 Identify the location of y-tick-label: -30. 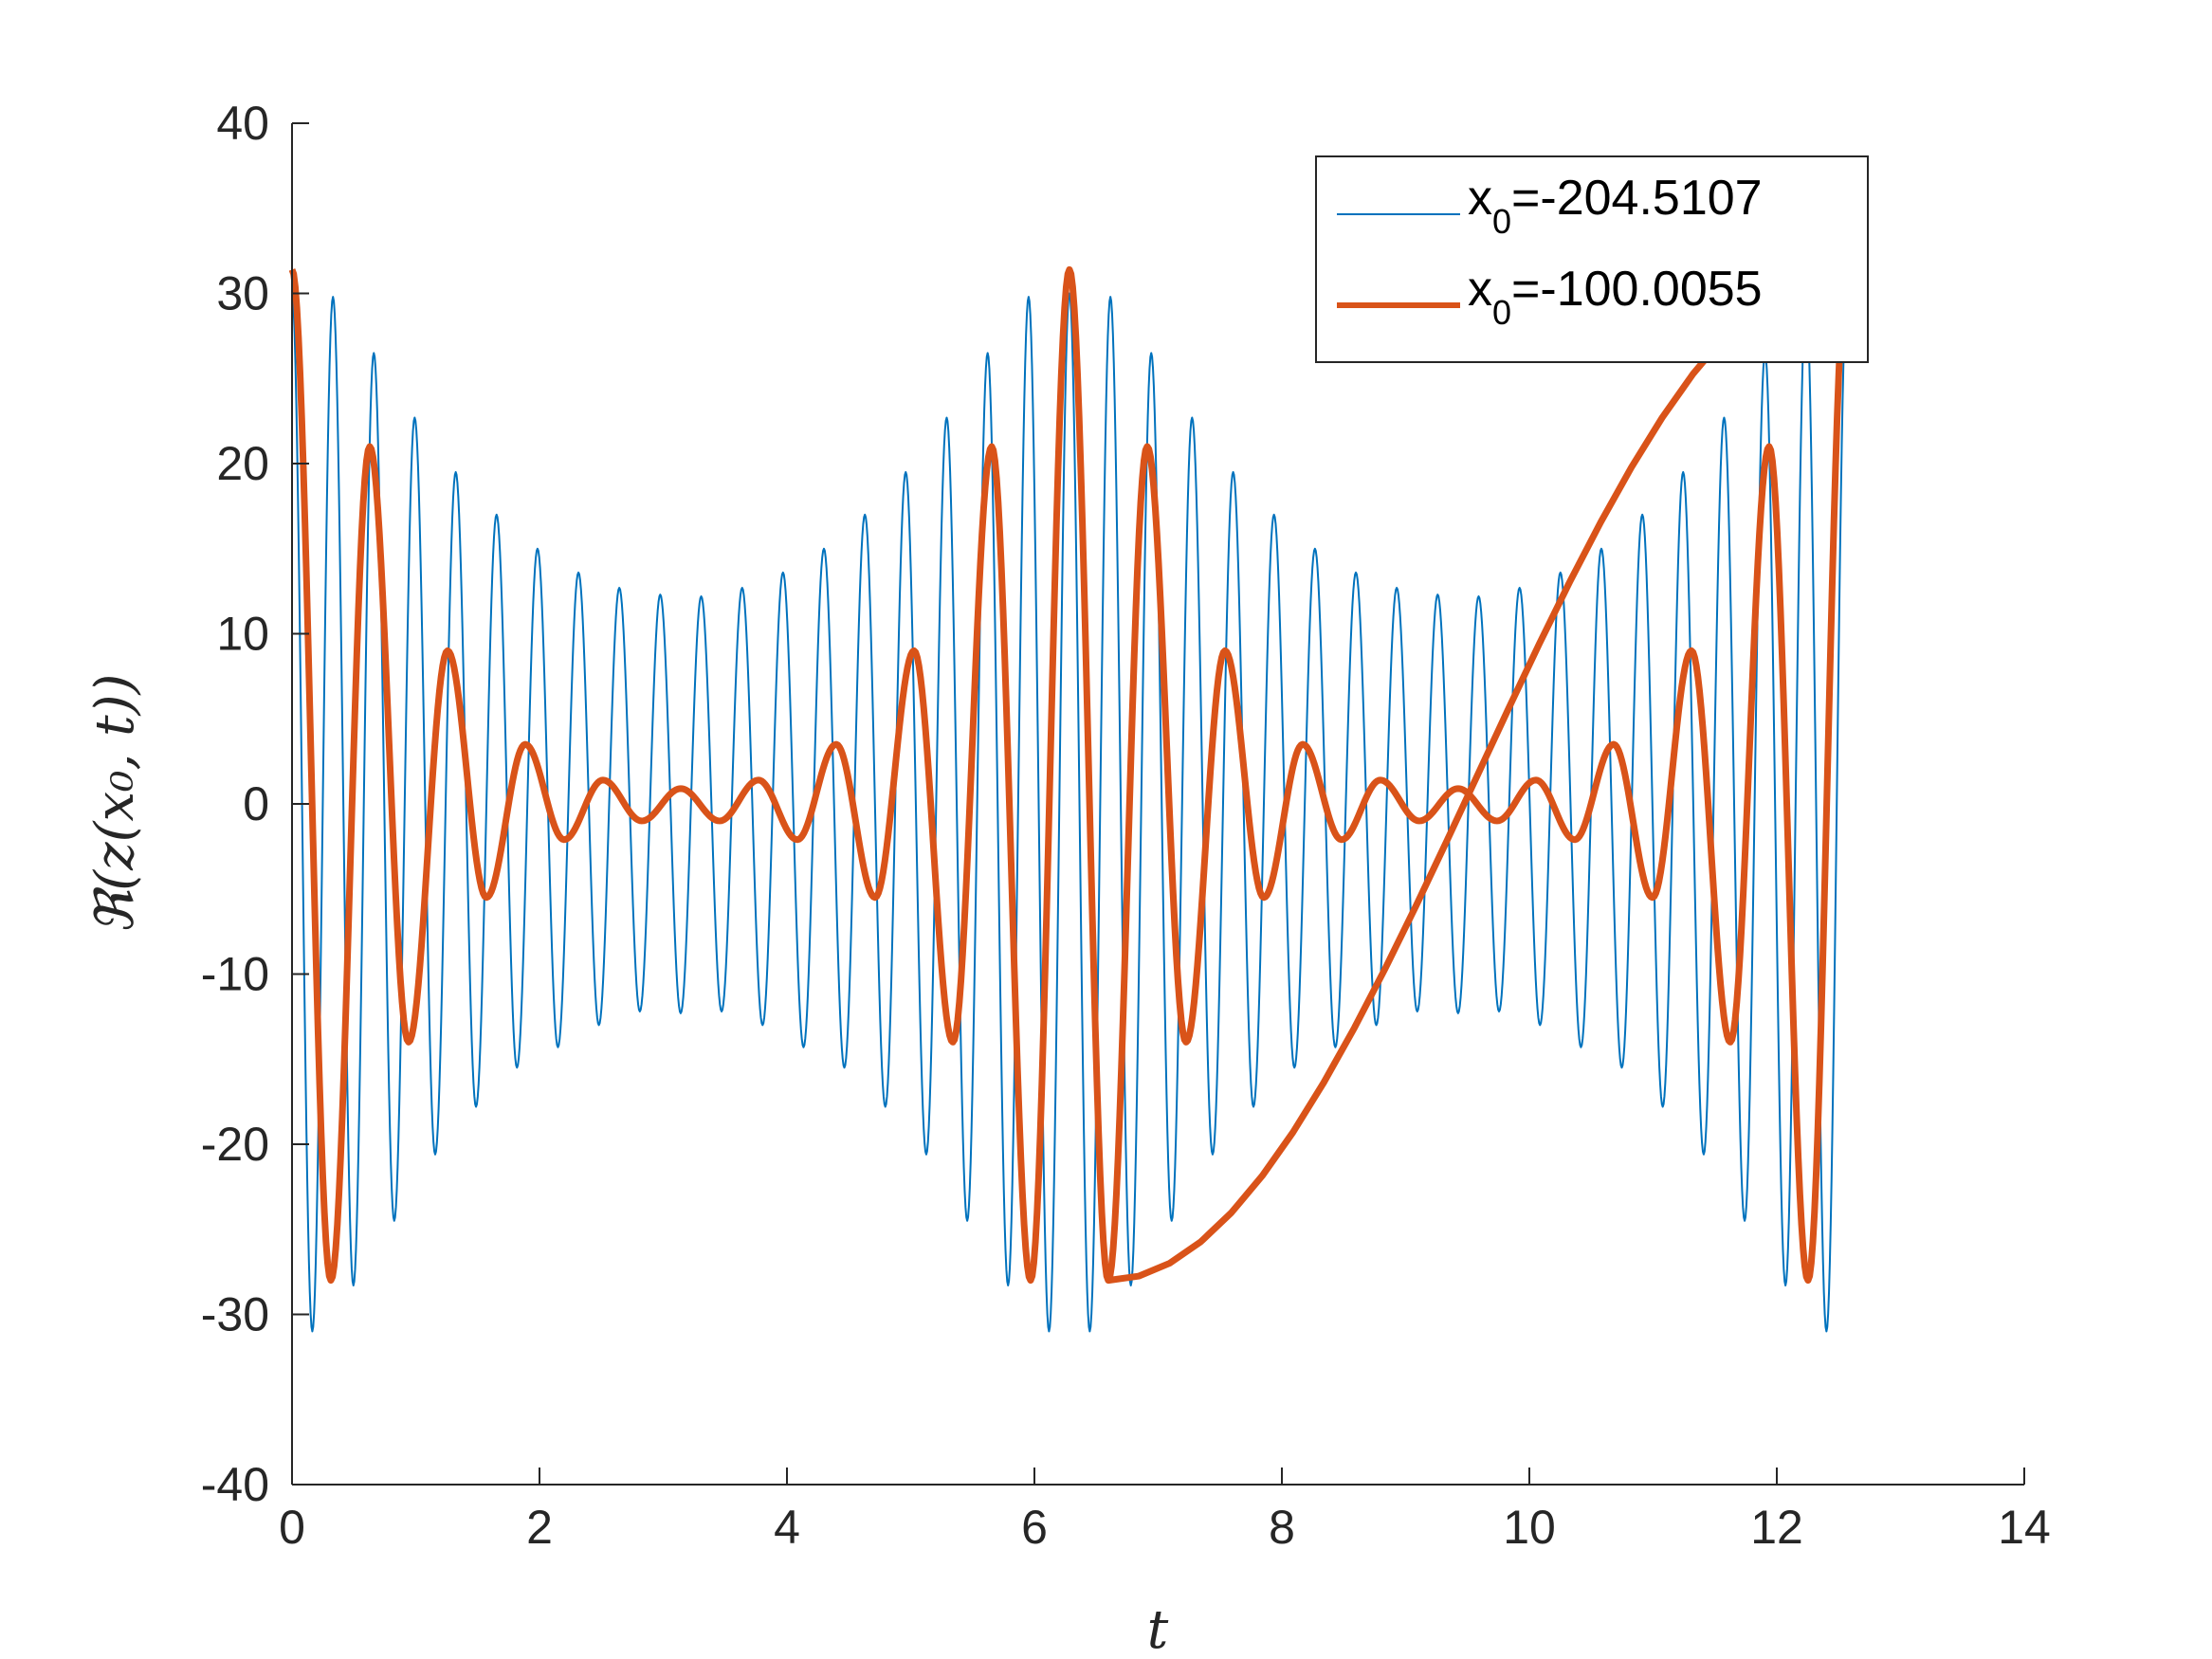
(235, 1314).